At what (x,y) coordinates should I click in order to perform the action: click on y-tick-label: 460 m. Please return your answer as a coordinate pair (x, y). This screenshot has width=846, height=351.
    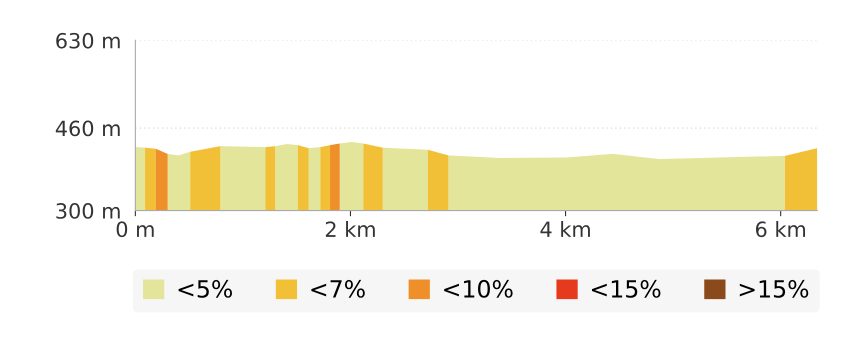
    Looking at the image, I should click on (88, 128).